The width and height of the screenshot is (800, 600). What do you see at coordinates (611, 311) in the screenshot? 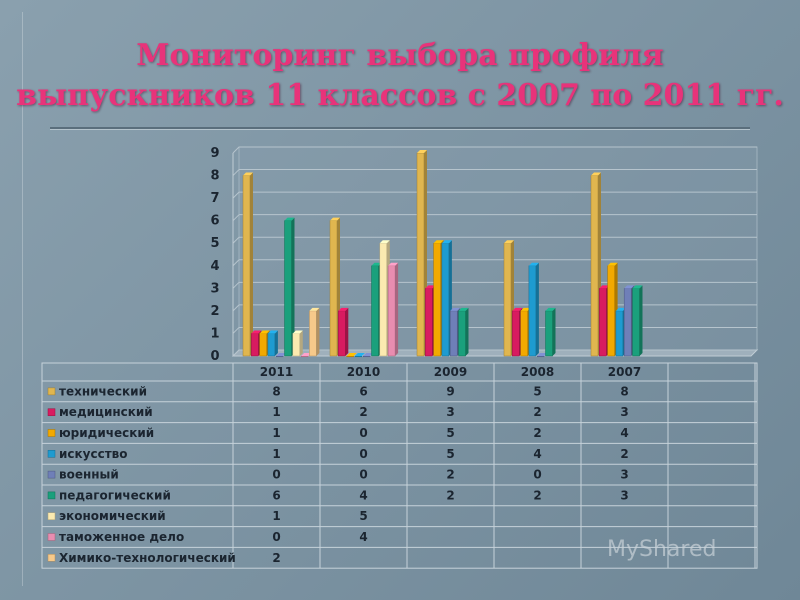
I see `bar-юридический-2007` at bounding box center [611, 311].